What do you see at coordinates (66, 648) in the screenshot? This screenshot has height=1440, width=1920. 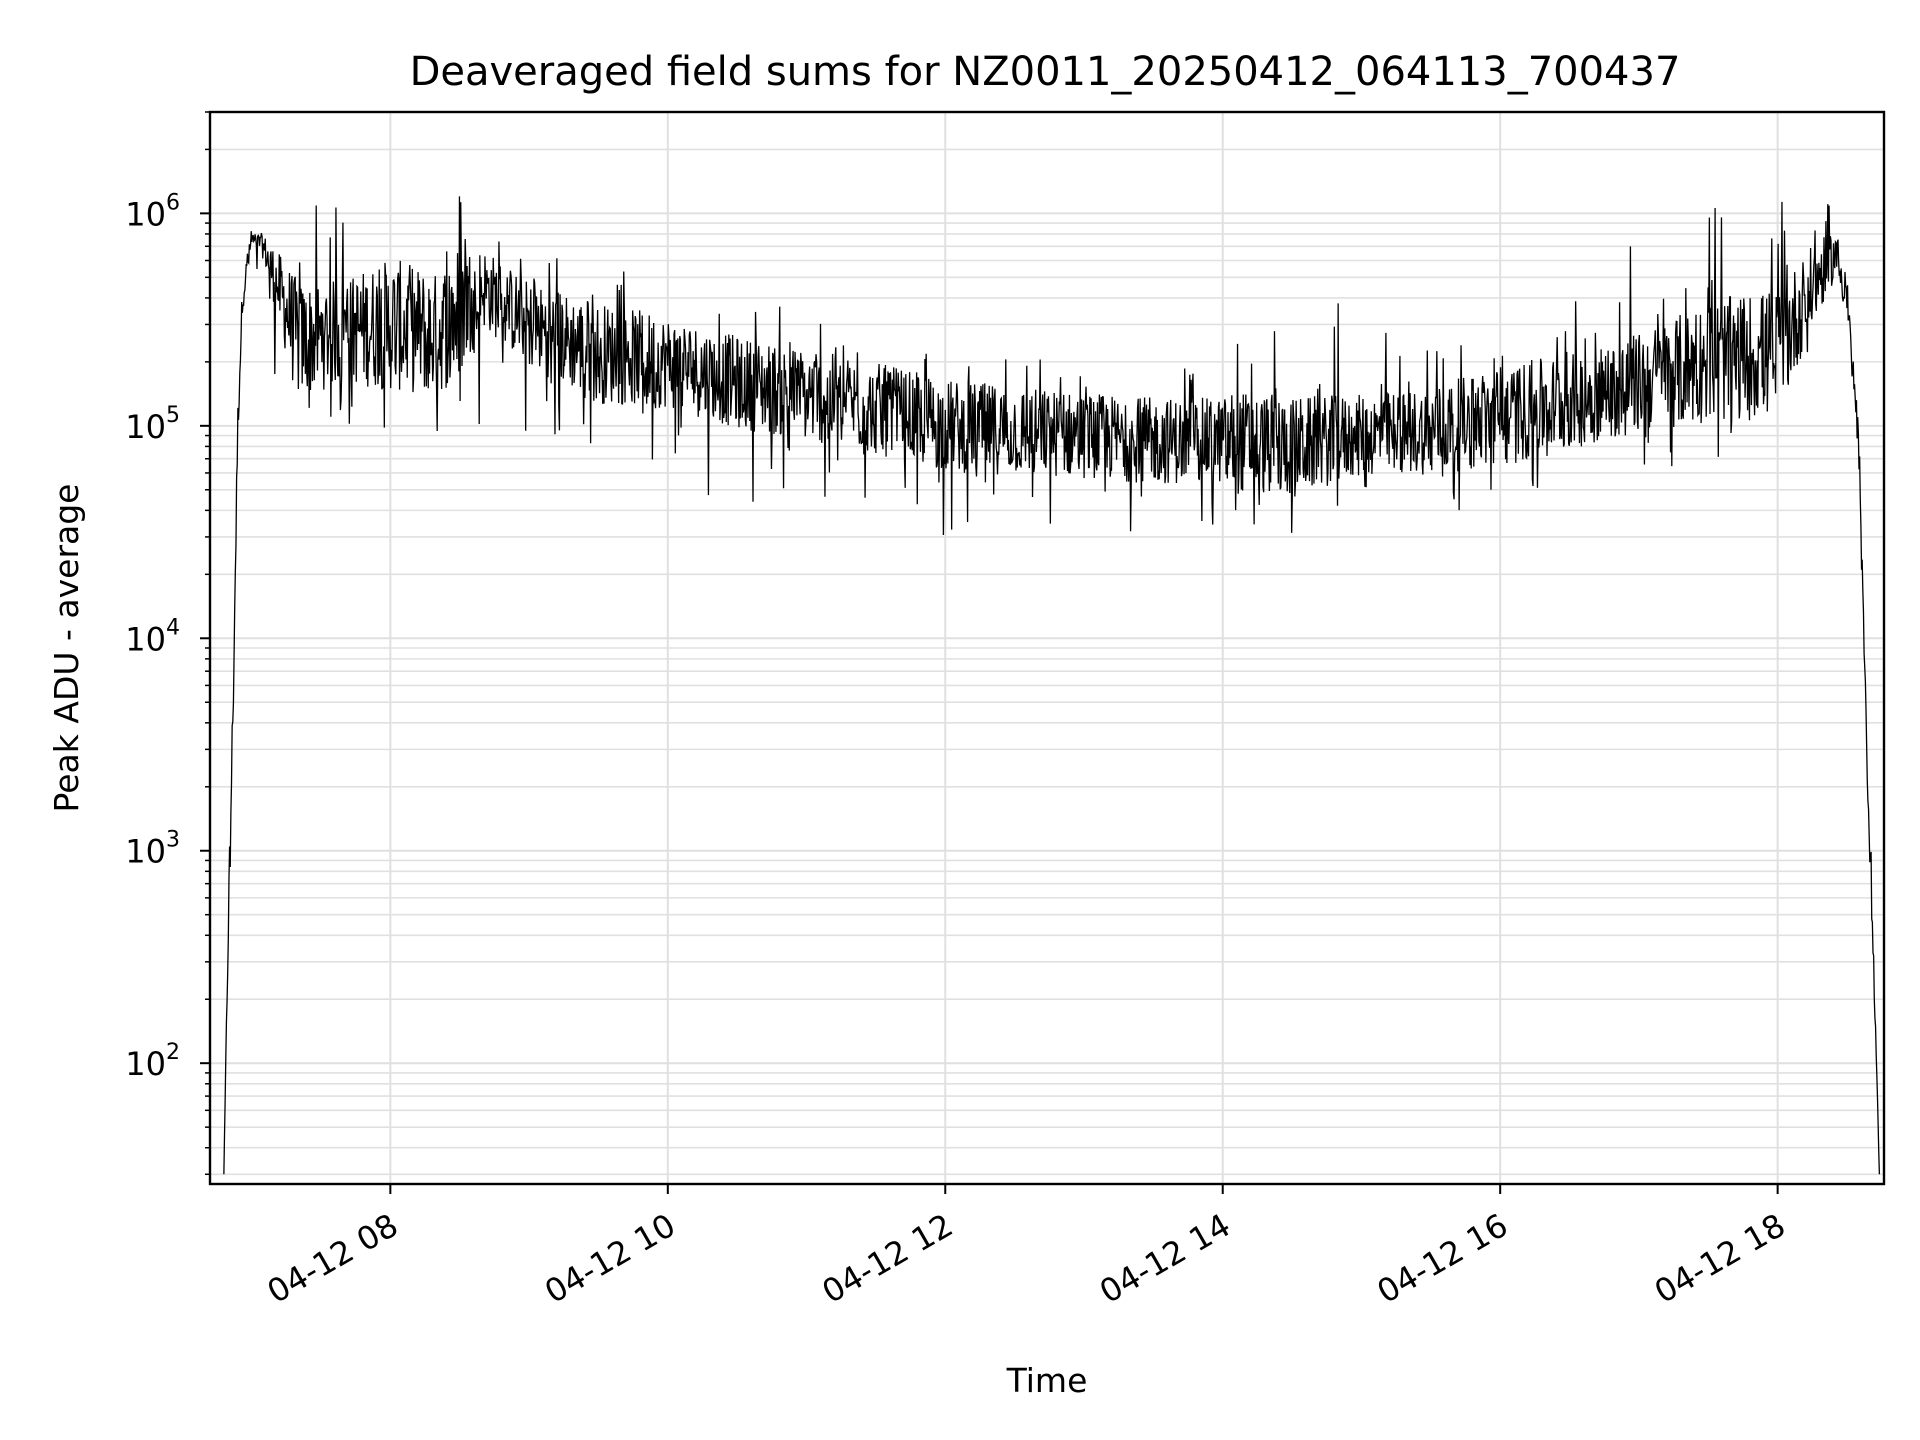 I see `y-axis-title: Peak ADU - average` at bounding box center [66, 648].